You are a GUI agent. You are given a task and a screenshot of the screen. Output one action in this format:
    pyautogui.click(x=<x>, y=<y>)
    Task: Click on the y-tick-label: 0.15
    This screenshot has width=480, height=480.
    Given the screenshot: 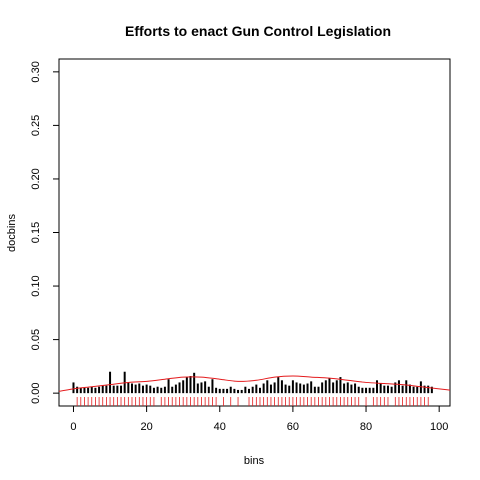 What is the action you would take?
    pyautogui.click(x=36, y=232)
    